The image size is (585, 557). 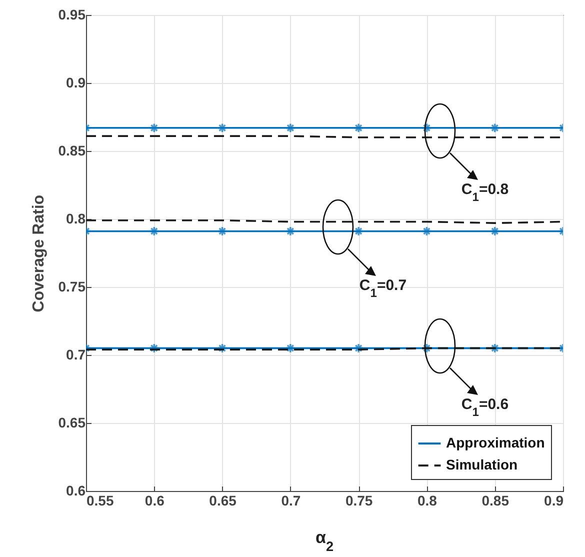 What do you see at coordinates (482, 464) in the screenshot?
I see `legend-label: Simulation` at bounding box center [482, 464].